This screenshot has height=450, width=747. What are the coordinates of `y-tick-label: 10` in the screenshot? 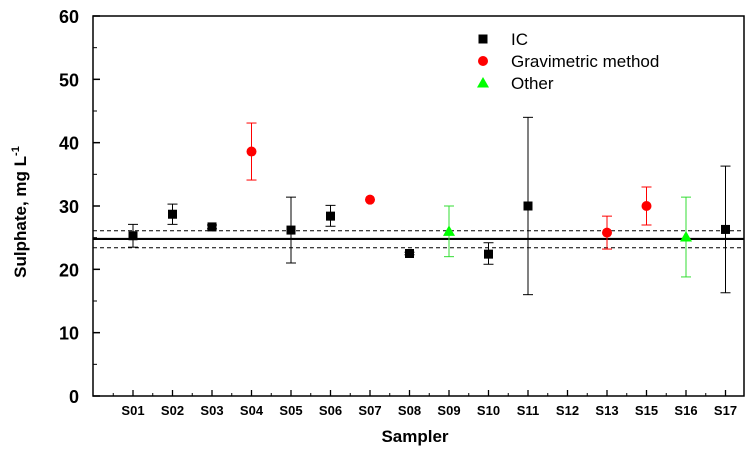 It's located at (69, 334).